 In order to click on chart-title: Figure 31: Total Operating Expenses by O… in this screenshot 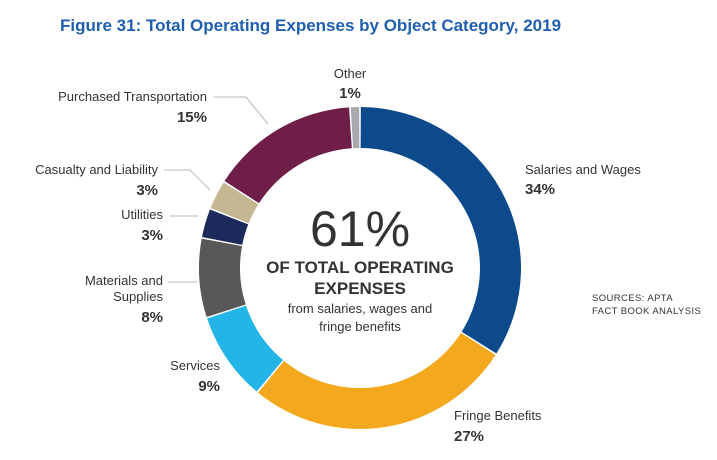, I will do `click(311, 25)`.